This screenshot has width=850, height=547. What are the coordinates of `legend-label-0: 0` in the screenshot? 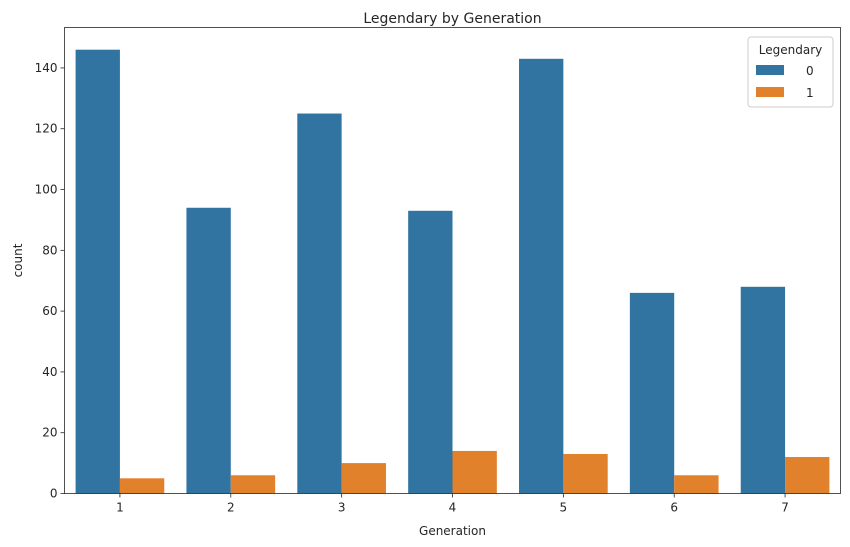 It's located at (810, 71).